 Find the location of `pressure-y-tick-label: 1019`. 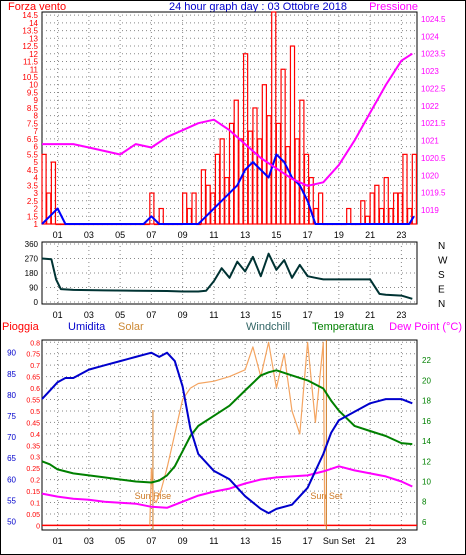

pressure-y-tick-label: 1019 is located at coordinates (430, 210).